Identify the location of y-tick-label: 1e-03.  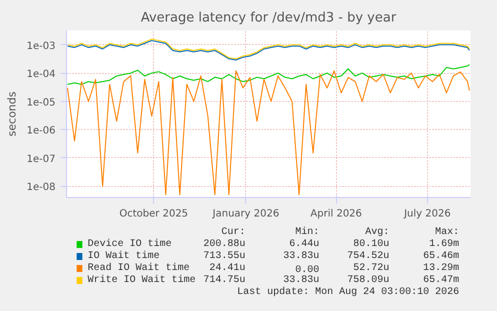
(41, 46).